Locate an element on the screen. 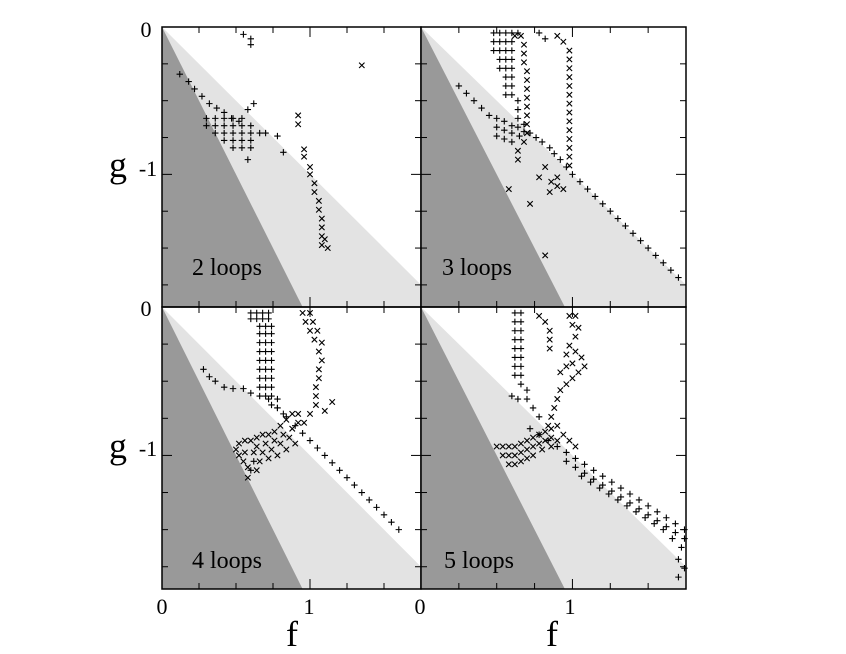 Image resolution: width=846 pixels, height=654 pixels. panel-label-5-loops: 5 loops is located at coordinates (479, 561).